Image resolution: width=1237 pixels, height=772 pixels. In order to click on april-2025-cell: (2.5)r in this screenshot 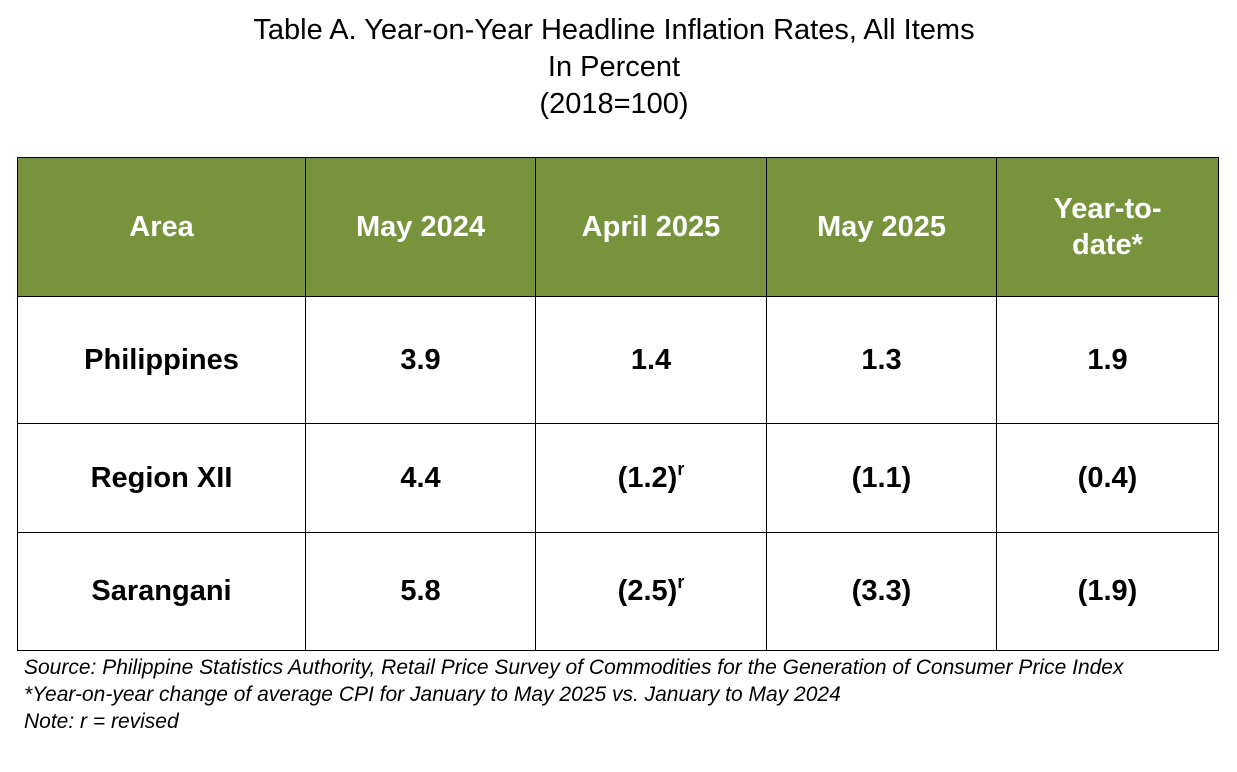, I will do `click(651, 591)`.